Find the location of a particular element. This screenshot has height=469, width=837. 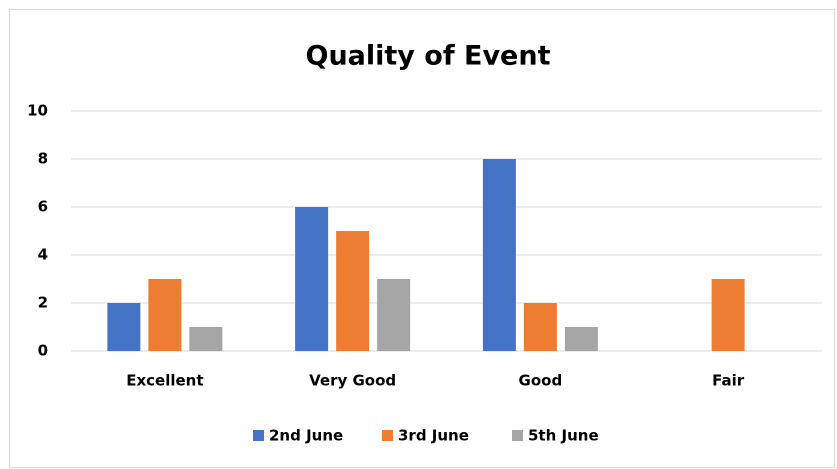

x-tick-label: Excellent is located at coordinates (164, 381).